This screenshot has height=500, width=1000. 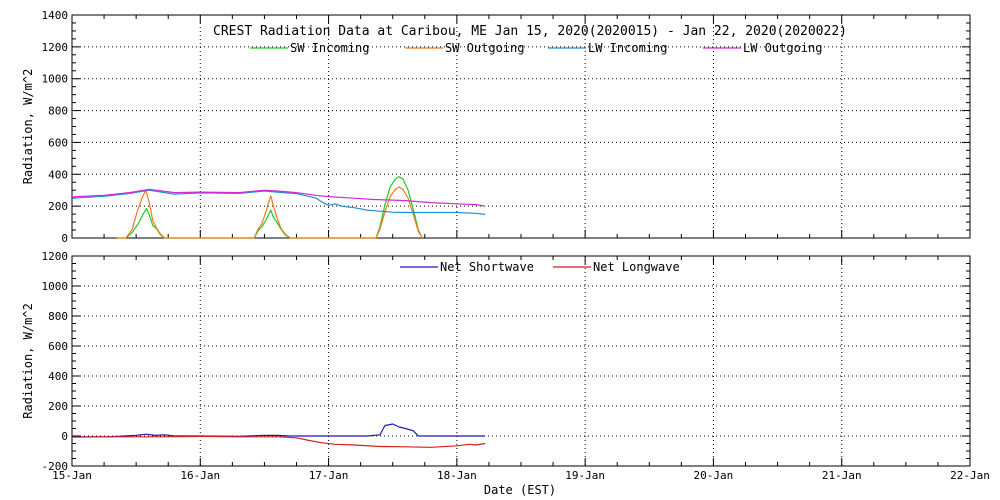 What do you see at coordinates (457, 475) in the screenshot?
I see `x-tick-label: 18-Jan` at bounding box center [457, 475].